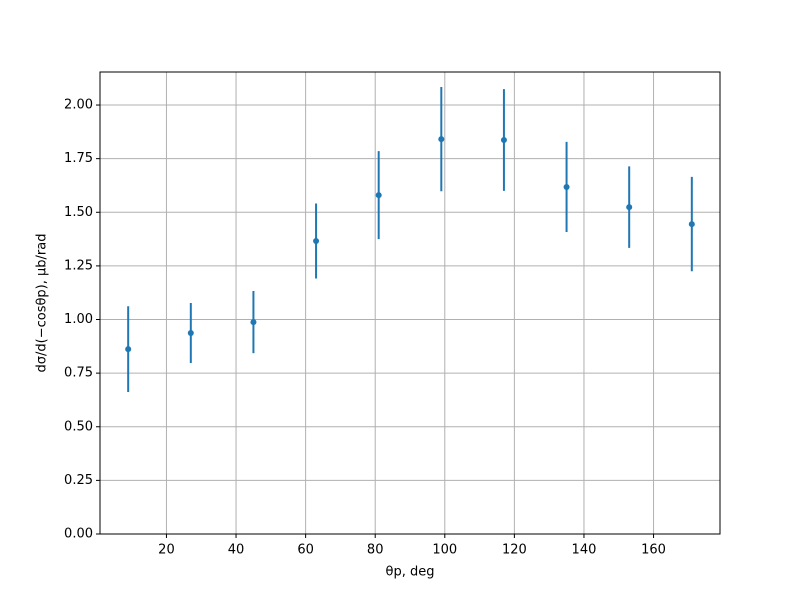  What do you see at coordinates (78, 265) in the screenshot?
I see `y-tick-label: 1.25` at bounding box center [78, 265].